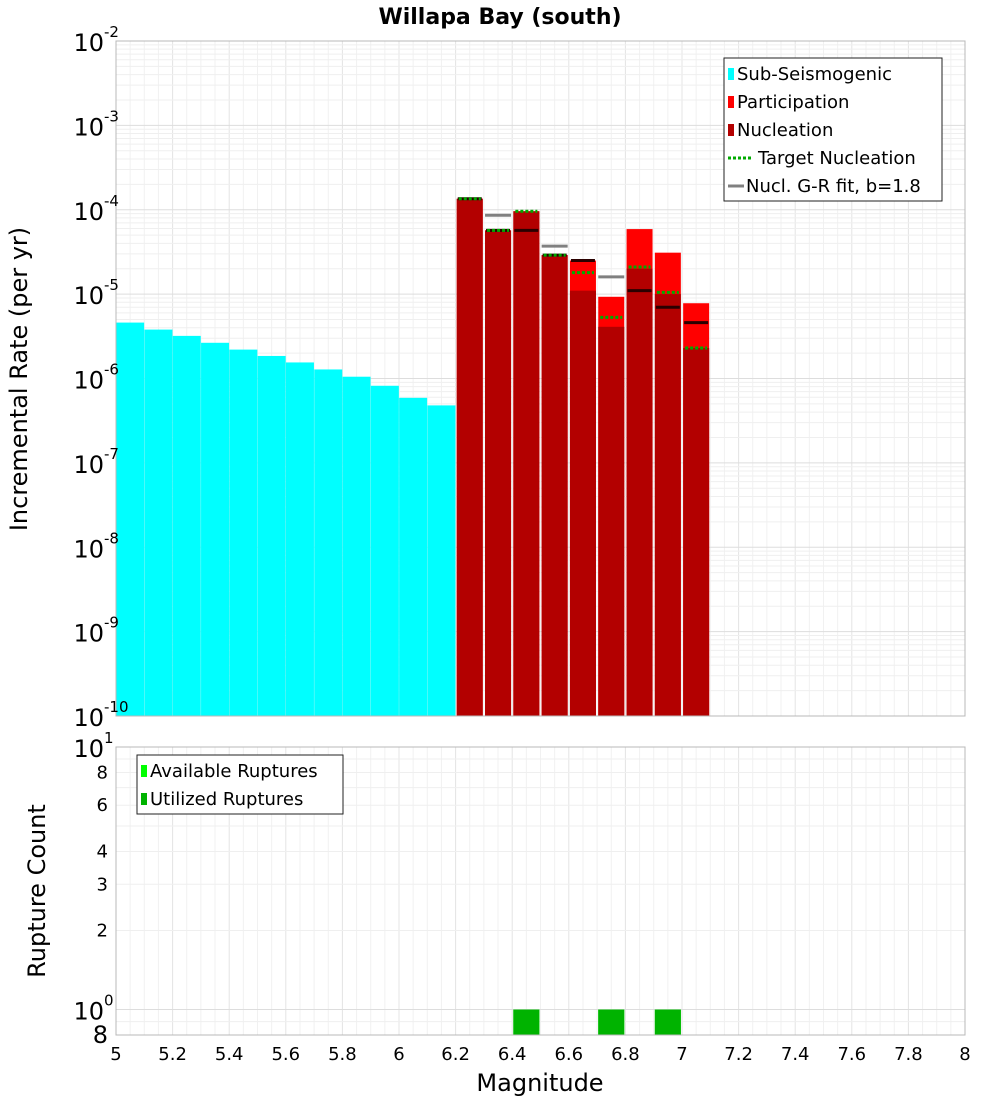  I want to click on x-tick-label: 5, so click(115, 1054).